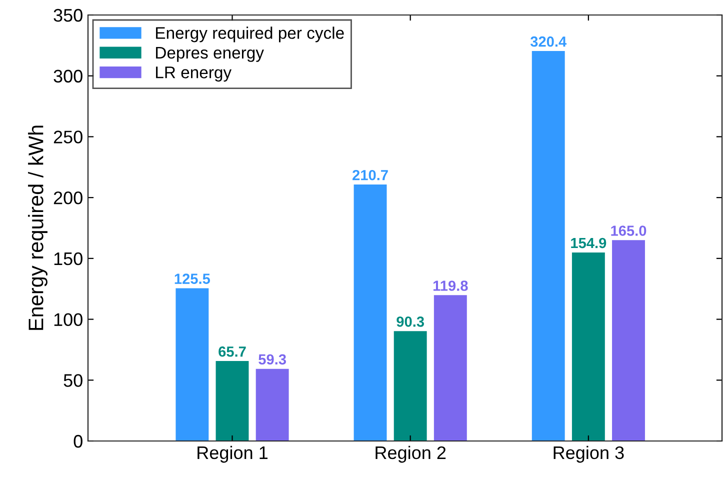 This screenshot has width=723, height=481. What do you see at coordinates (192, 279) in the screenshot?
I see `data-label: 125.5` at bounding box center [192, 279].